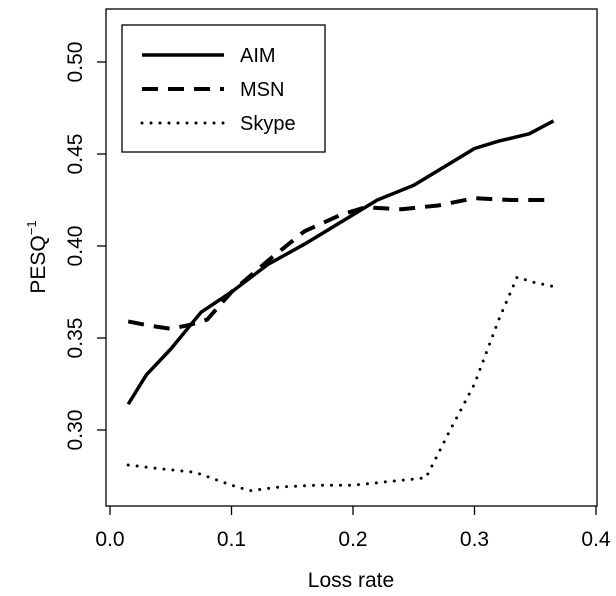 This screenshot has width=616, height=596. I want to click on y-tick-label: 0.40, so click(75, 246).